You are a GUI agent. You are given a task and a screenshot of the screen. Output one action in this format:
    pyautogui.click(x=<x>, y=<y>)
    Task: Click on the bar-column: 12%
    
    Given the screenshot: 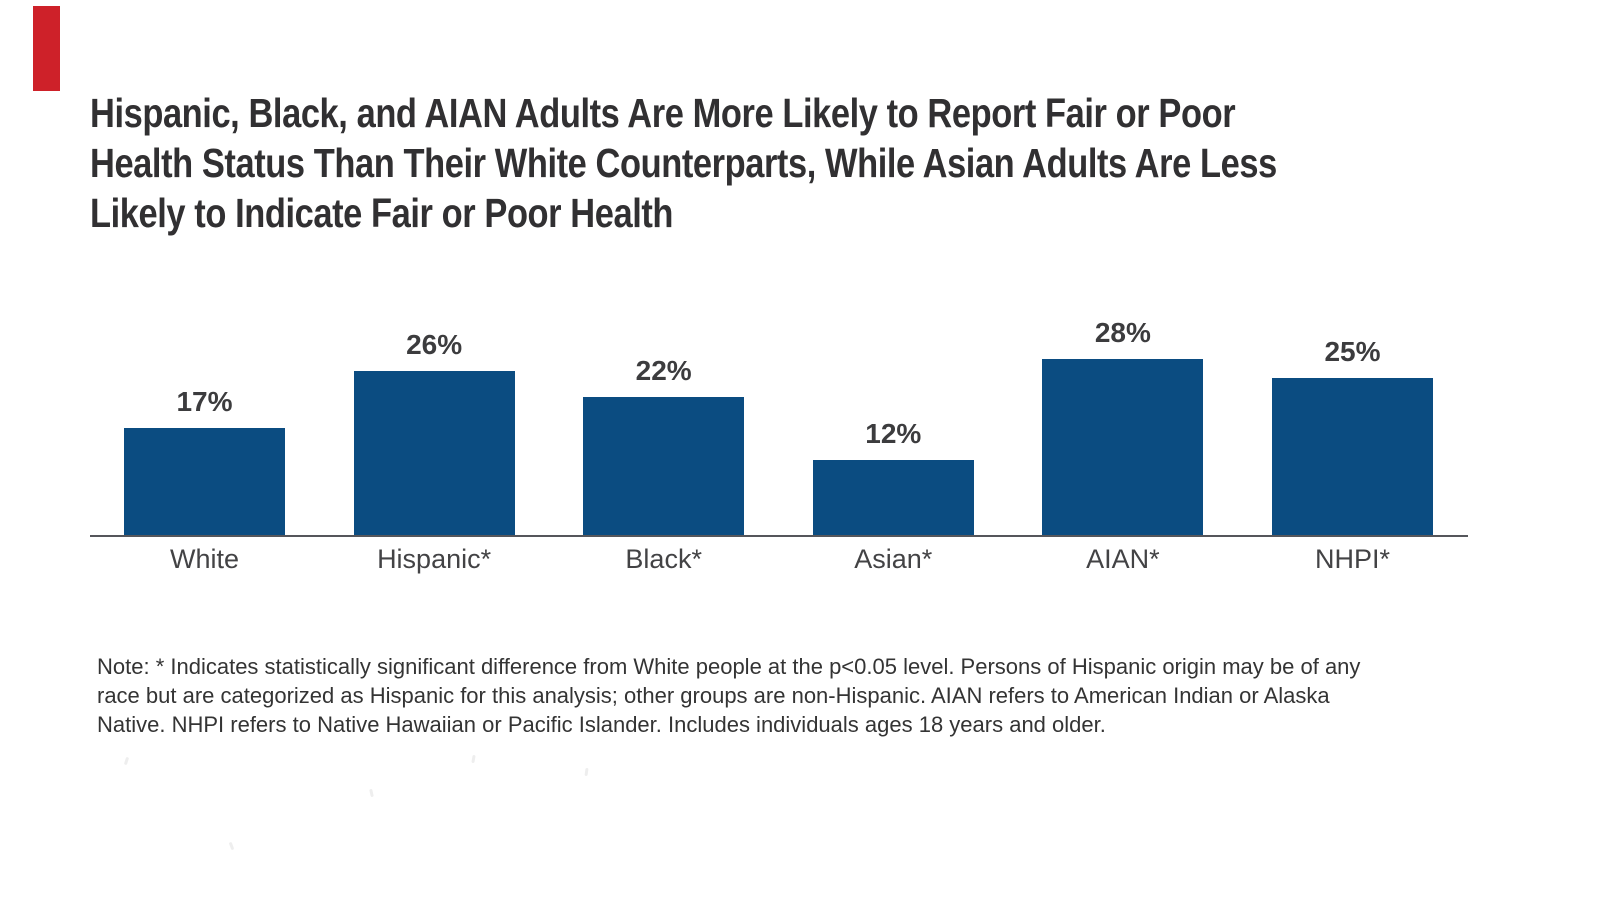 What is the action you would take?
    pyautogui.click(x=893, y=468)
    